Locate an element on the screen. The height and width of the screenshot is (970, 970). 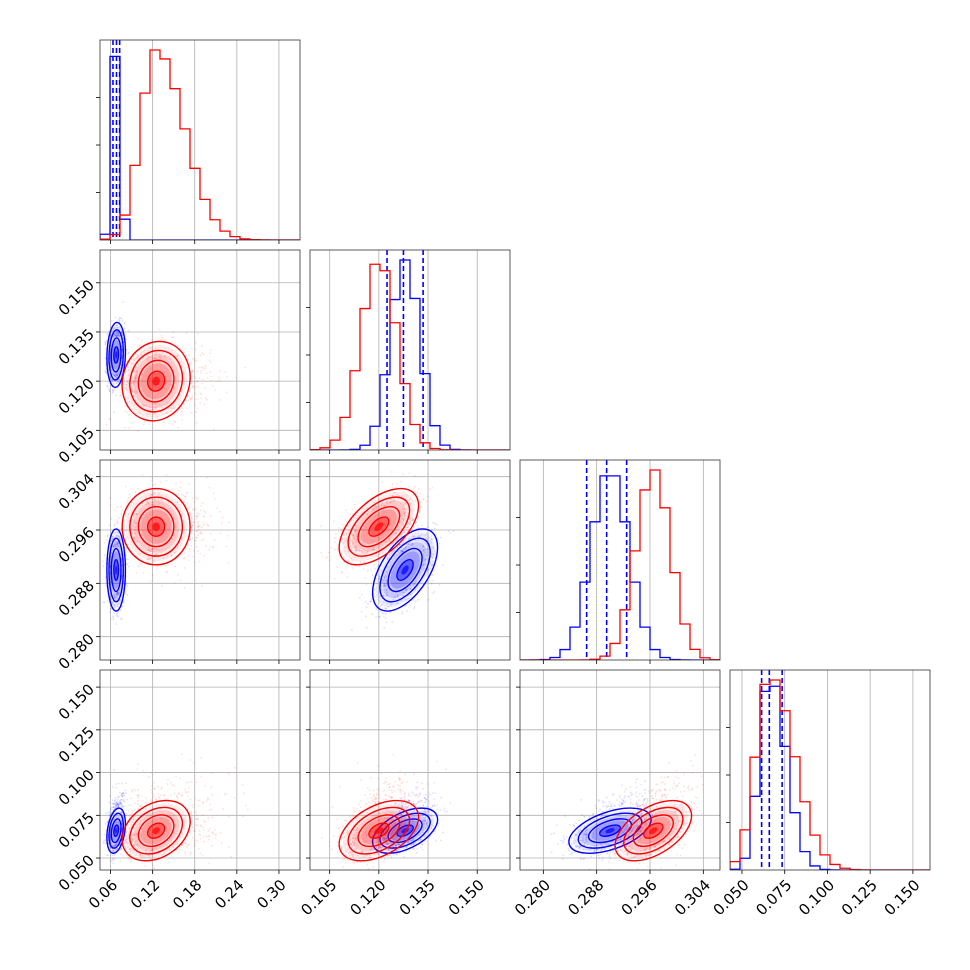
y-tick-label-3-3: 0.125 is located at coordinates (76, 744).